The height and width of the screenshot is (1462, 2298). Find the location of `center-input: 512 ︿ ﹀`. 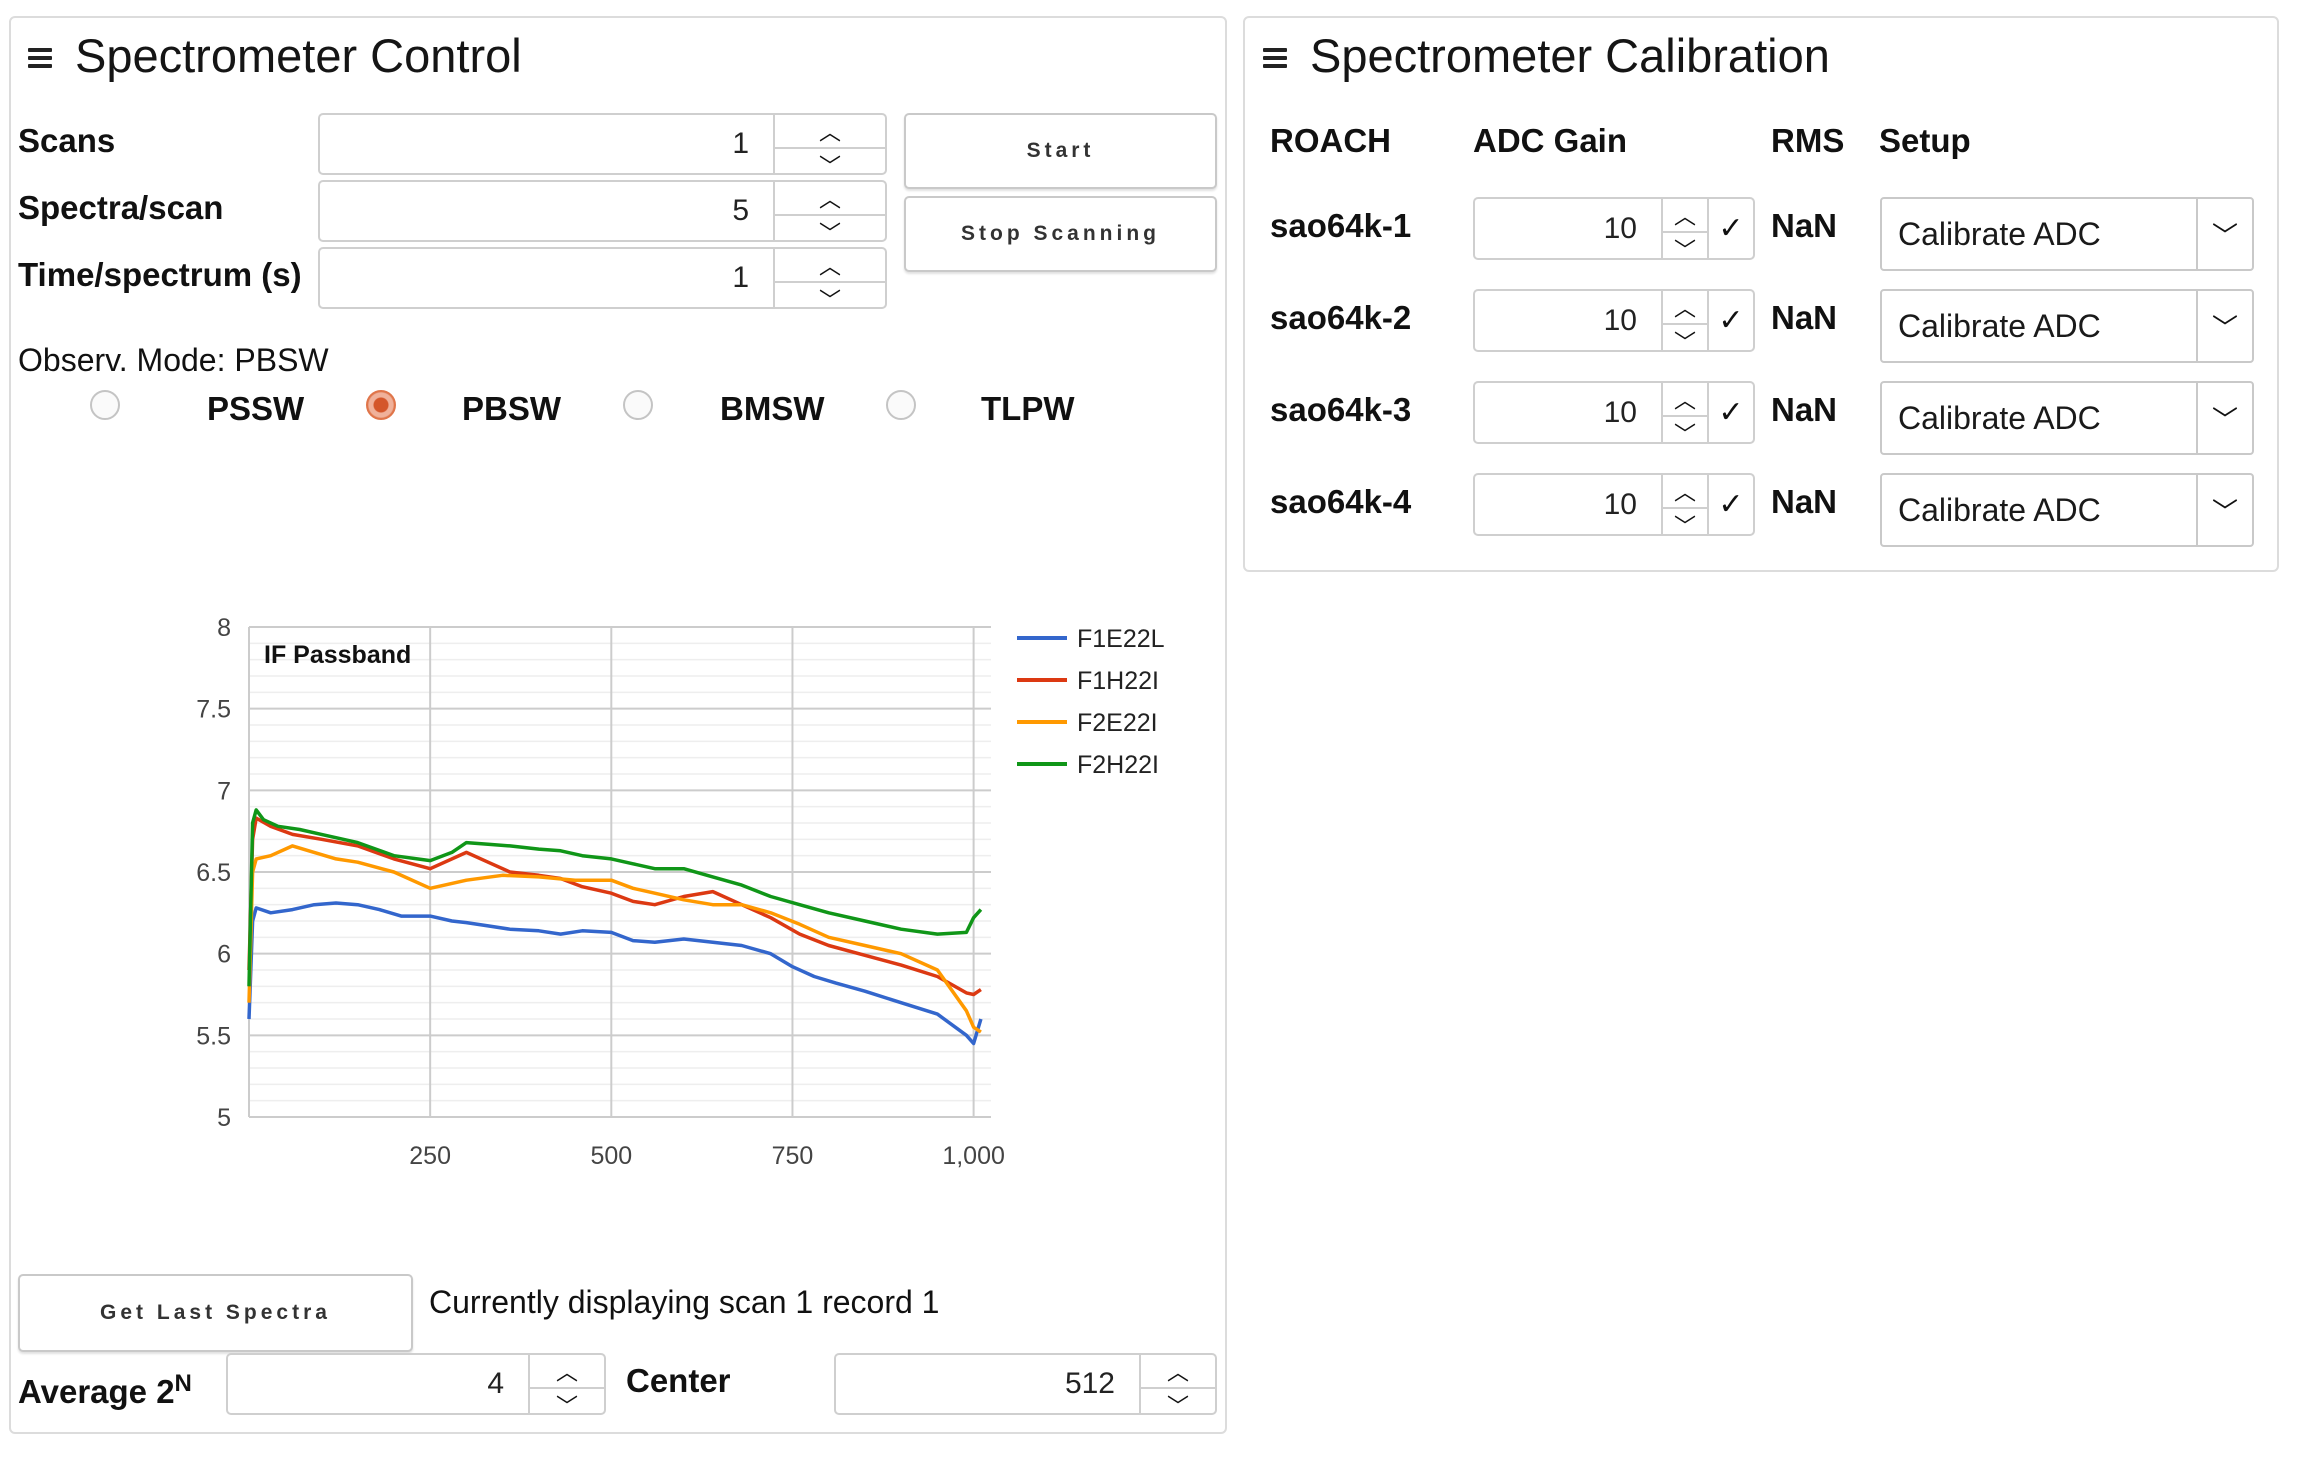

center-input: 512 ︿ ﹀ is located at coordinates (1025, 1386).